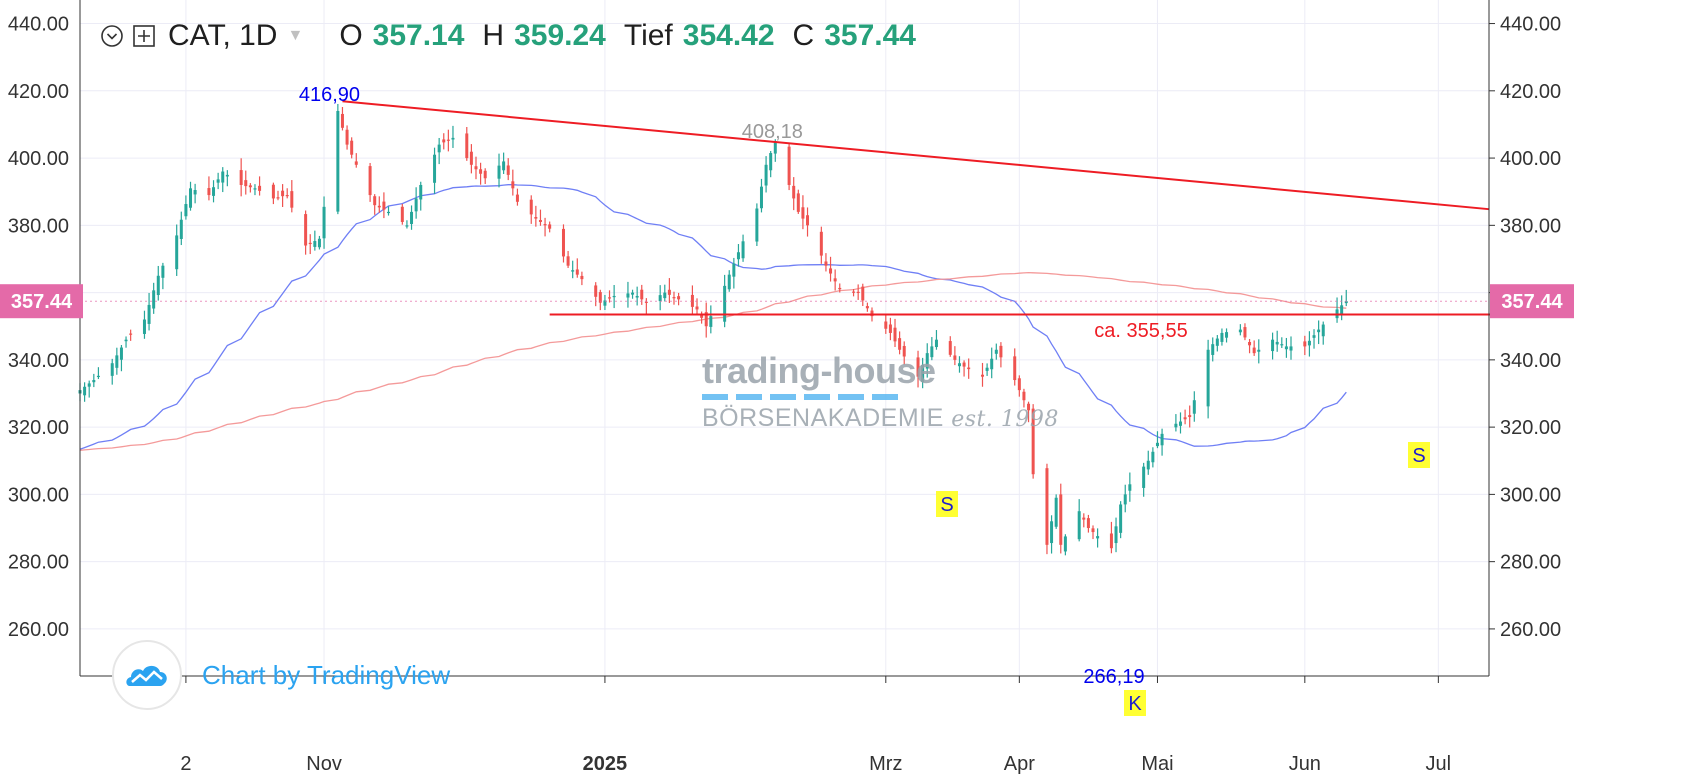 The height and width of the screenshot is (784, 1704). I want to click on y-tick-label-right: 440.00, so click(1530, 25).